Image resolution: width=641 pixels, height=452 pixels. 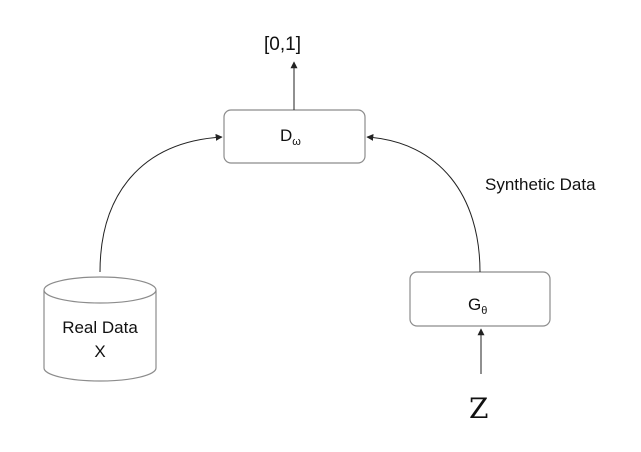 What do you see at coordinates (100, 340) in the screenshot?
I see `real-data-label: Real Data X` at bounding box center [100, 340].